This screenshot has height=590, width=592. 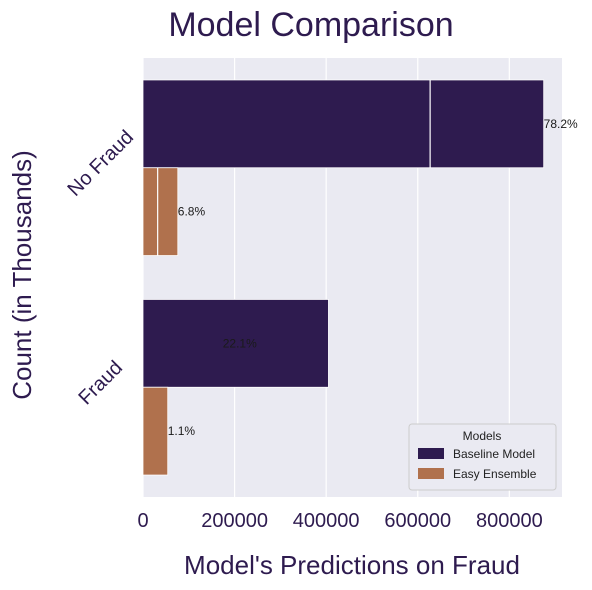 What do you see at coordinates (22, 275) in the screenshot?
I see `y-axis-title: Count (in Thousands)` at bounding box center [22, 275].